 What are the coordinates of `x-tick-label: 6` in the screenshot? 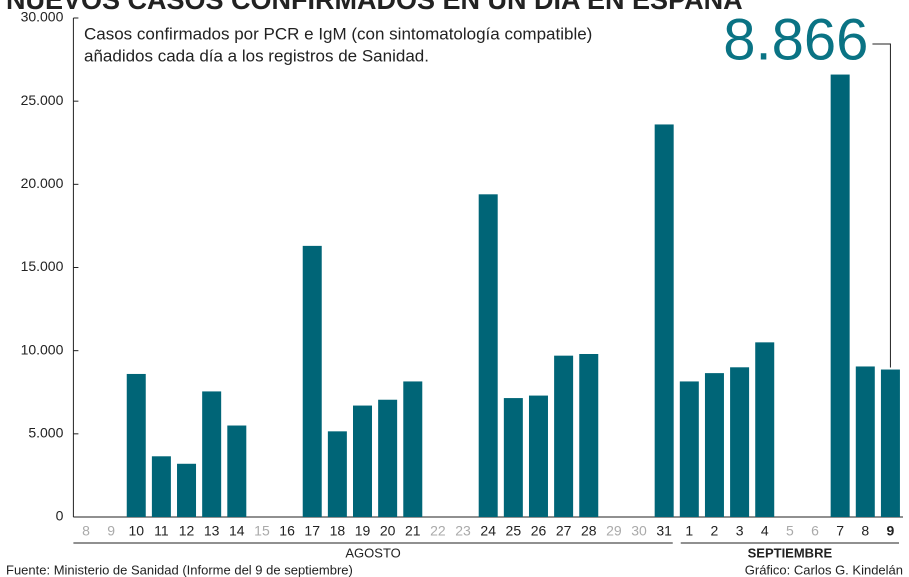 It's located at (815, 531).